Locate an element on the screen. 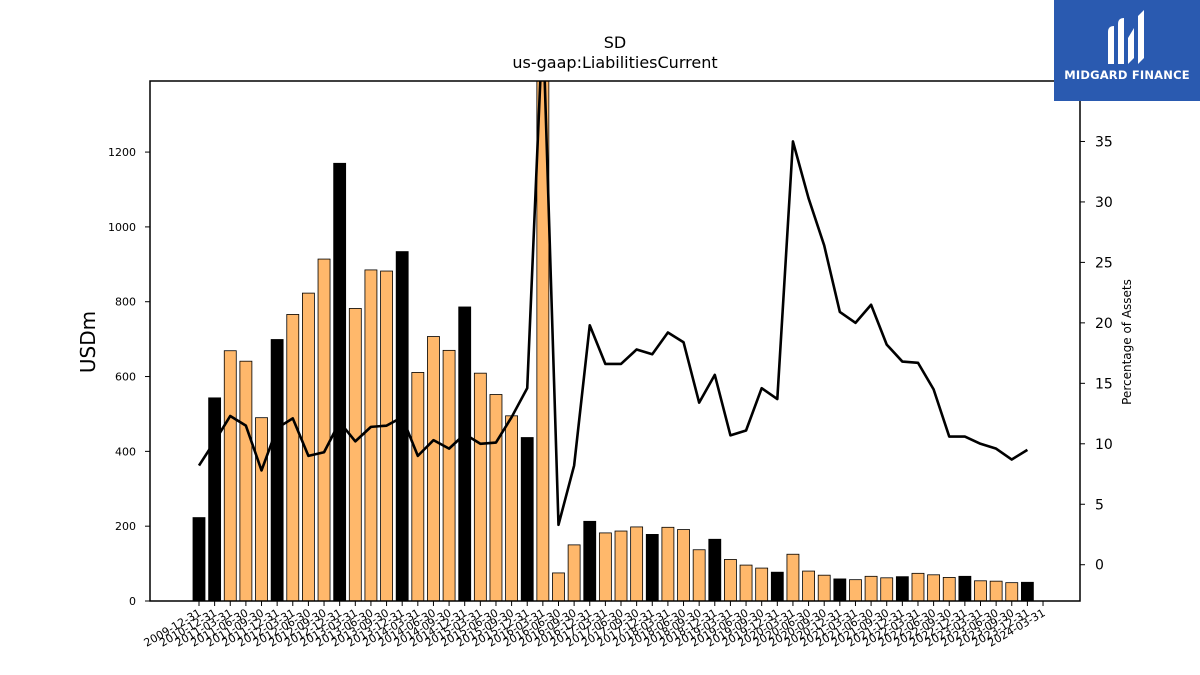  y-tick-label: 600 is located at coordinates (125, 377).